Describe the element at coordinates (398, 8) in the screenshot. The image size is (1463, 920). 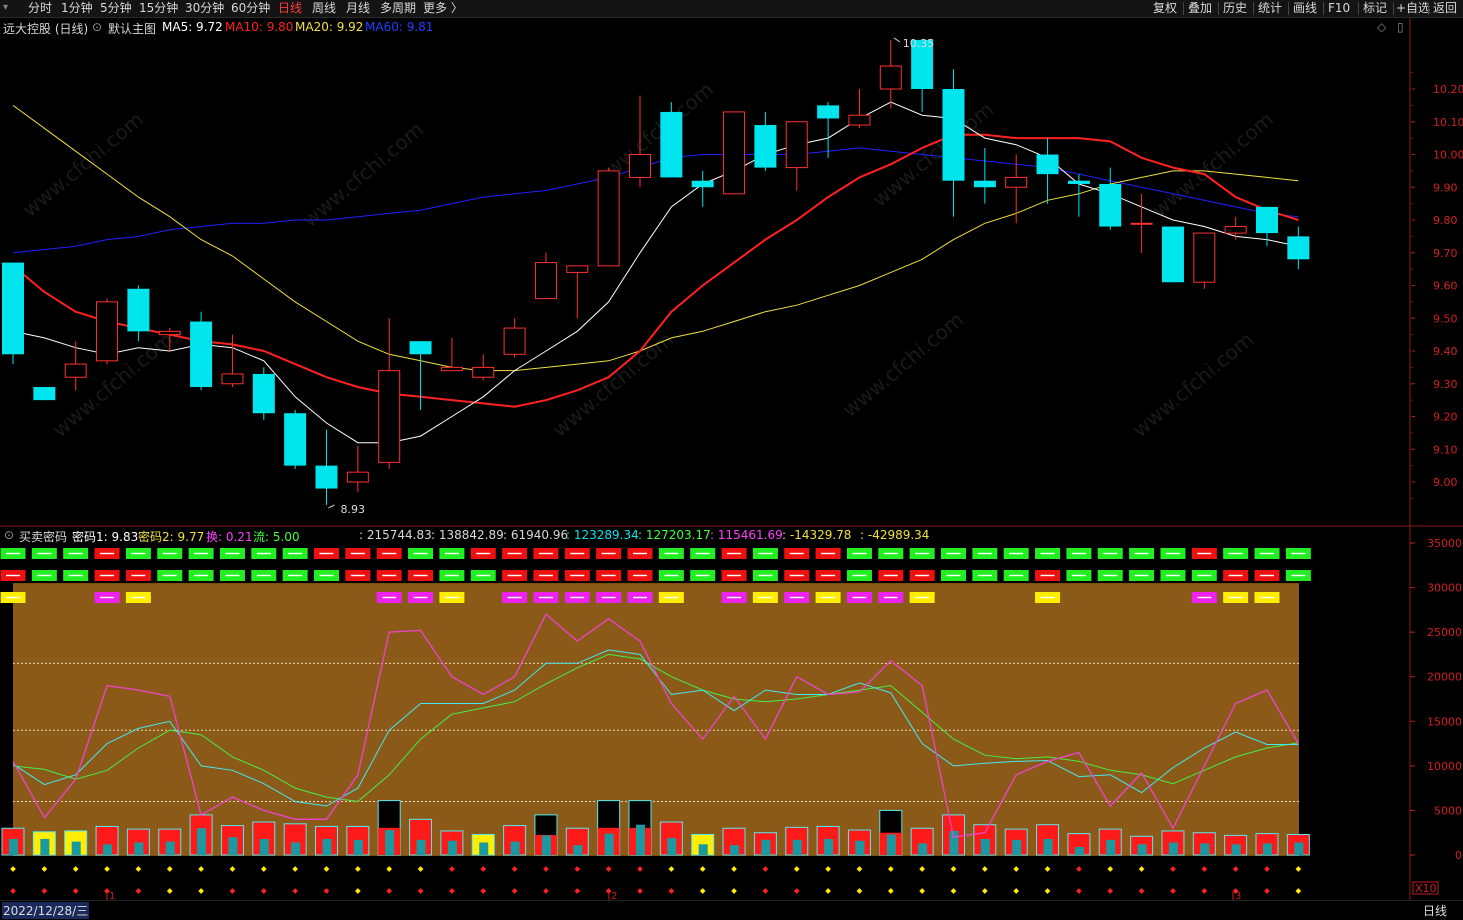
I see `tab-multi-period: 多周期` at that location.